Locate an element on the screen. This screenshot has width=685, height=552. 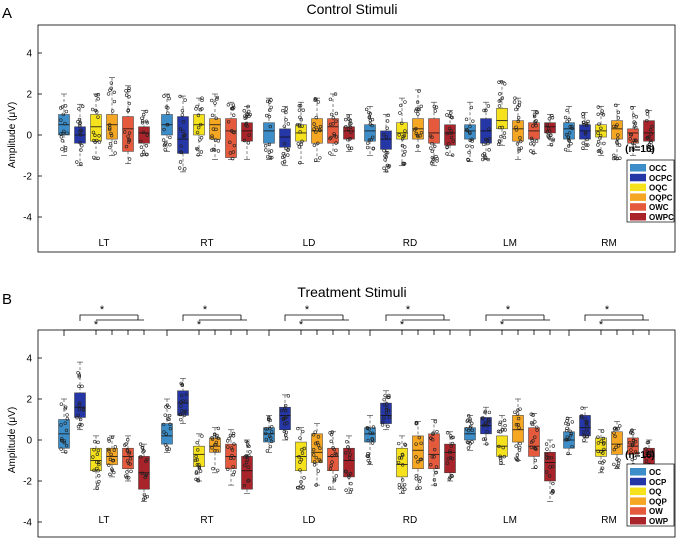
legend-label-oq: OQ is located at coordinates (655, 492).